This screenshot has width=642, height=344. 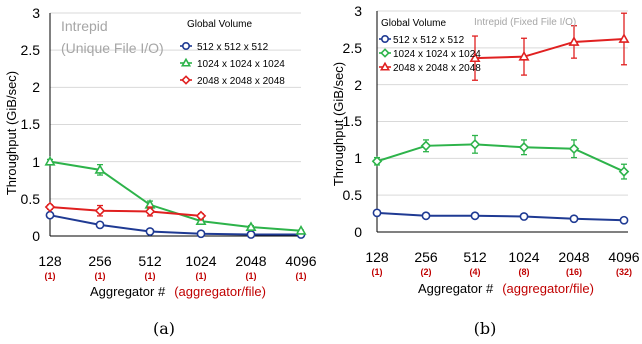 I want to click on x-tick-label: 4096, so click(x=300, y=261).